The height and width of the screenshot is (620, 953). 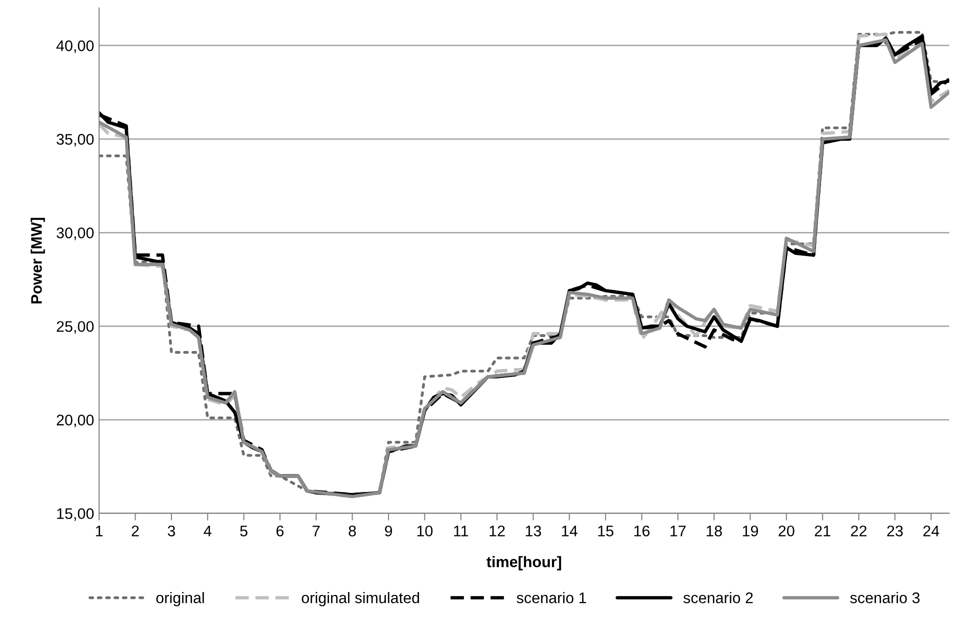 What do you see at coordinates (99, 531) in the screenshot?
I see `x-tick-label: 1` at bounding box center [99, 531].